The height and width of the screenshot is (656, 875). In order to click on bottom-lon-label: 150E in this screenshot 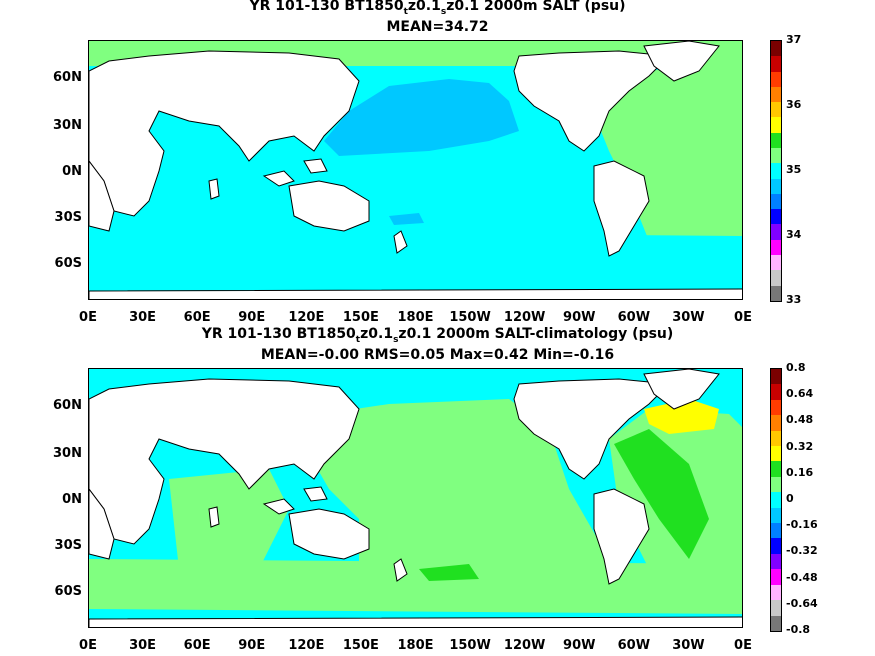, I will do `click(360, 645)`.